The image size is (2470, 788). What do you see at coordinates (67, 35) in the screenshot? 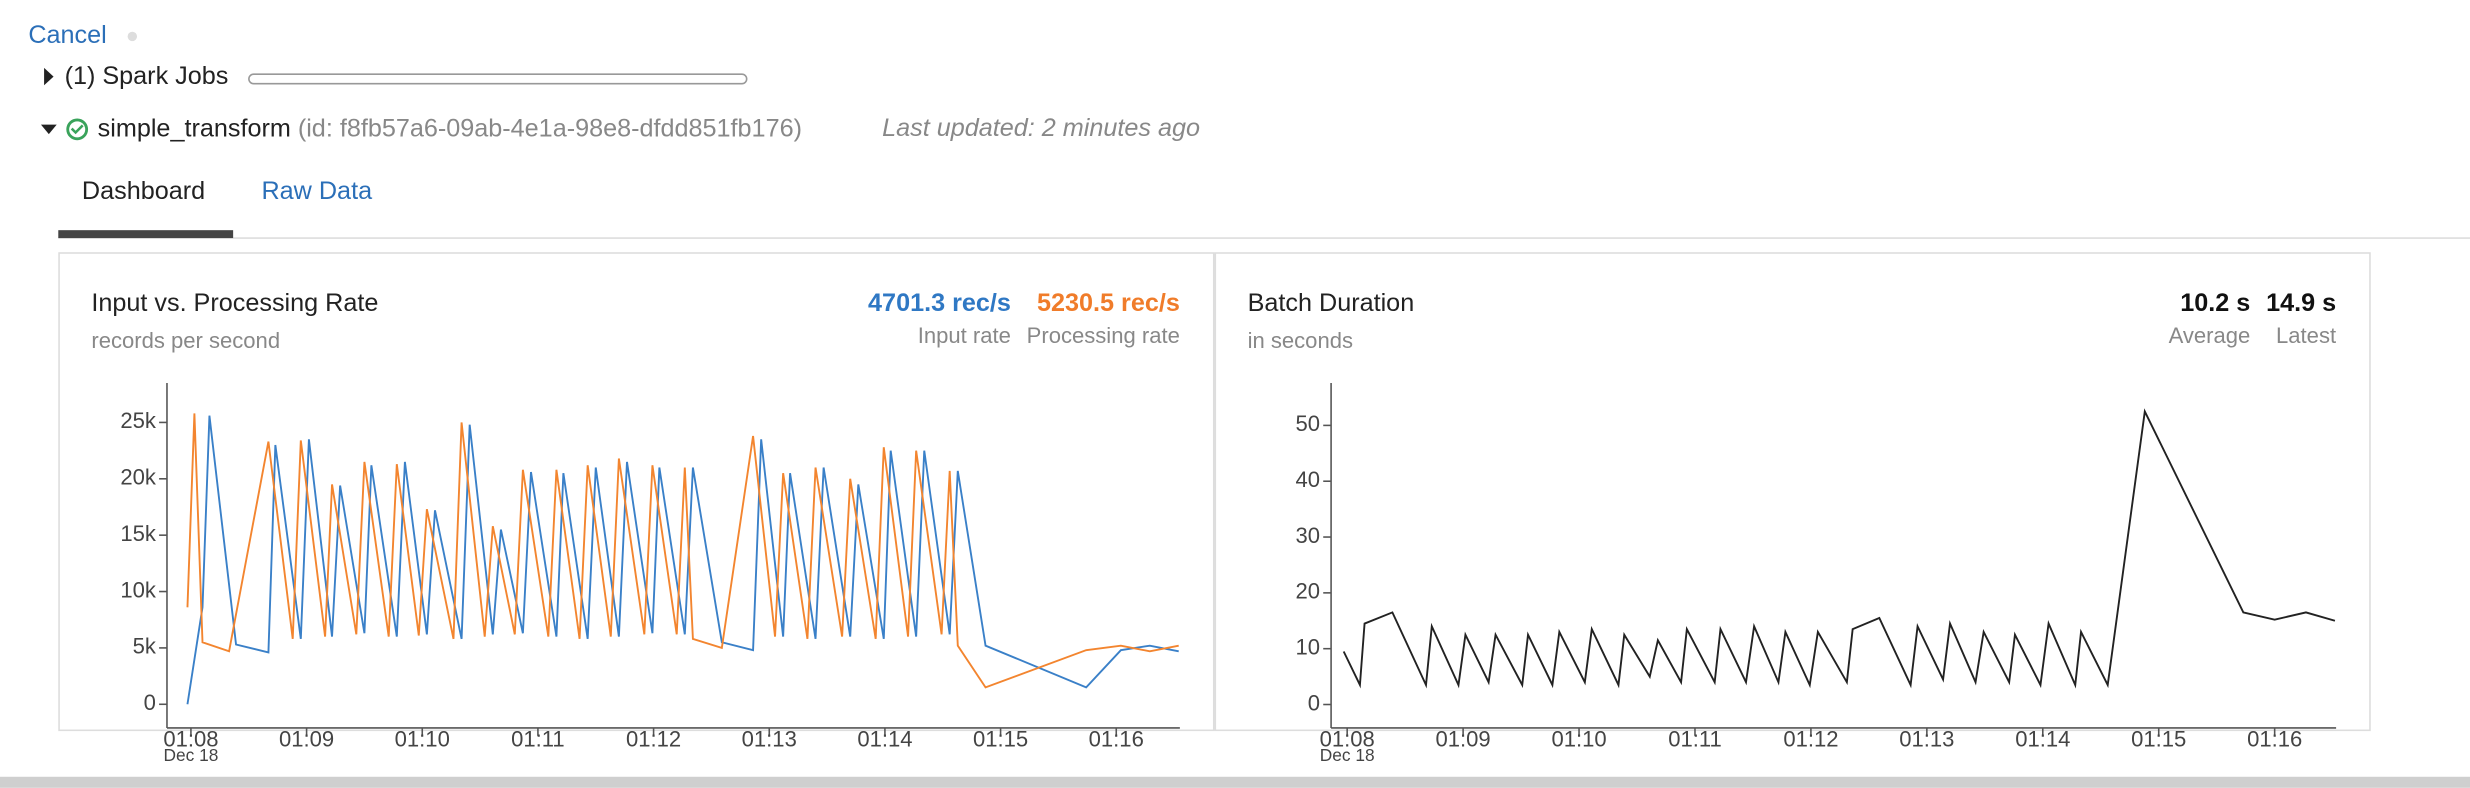
I see `cancel-link: Cancel` at bounding box center [67, 35].